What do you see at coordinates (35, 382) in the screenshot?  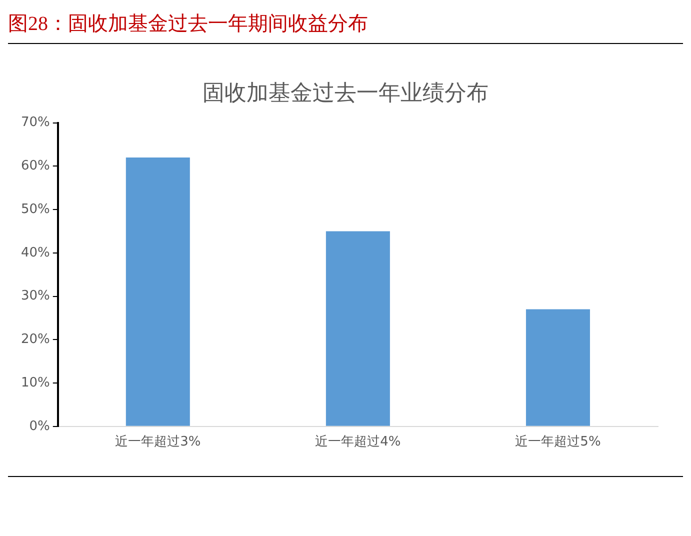 I see `y-tick-label: 10%` at bounding box center [35, 382].